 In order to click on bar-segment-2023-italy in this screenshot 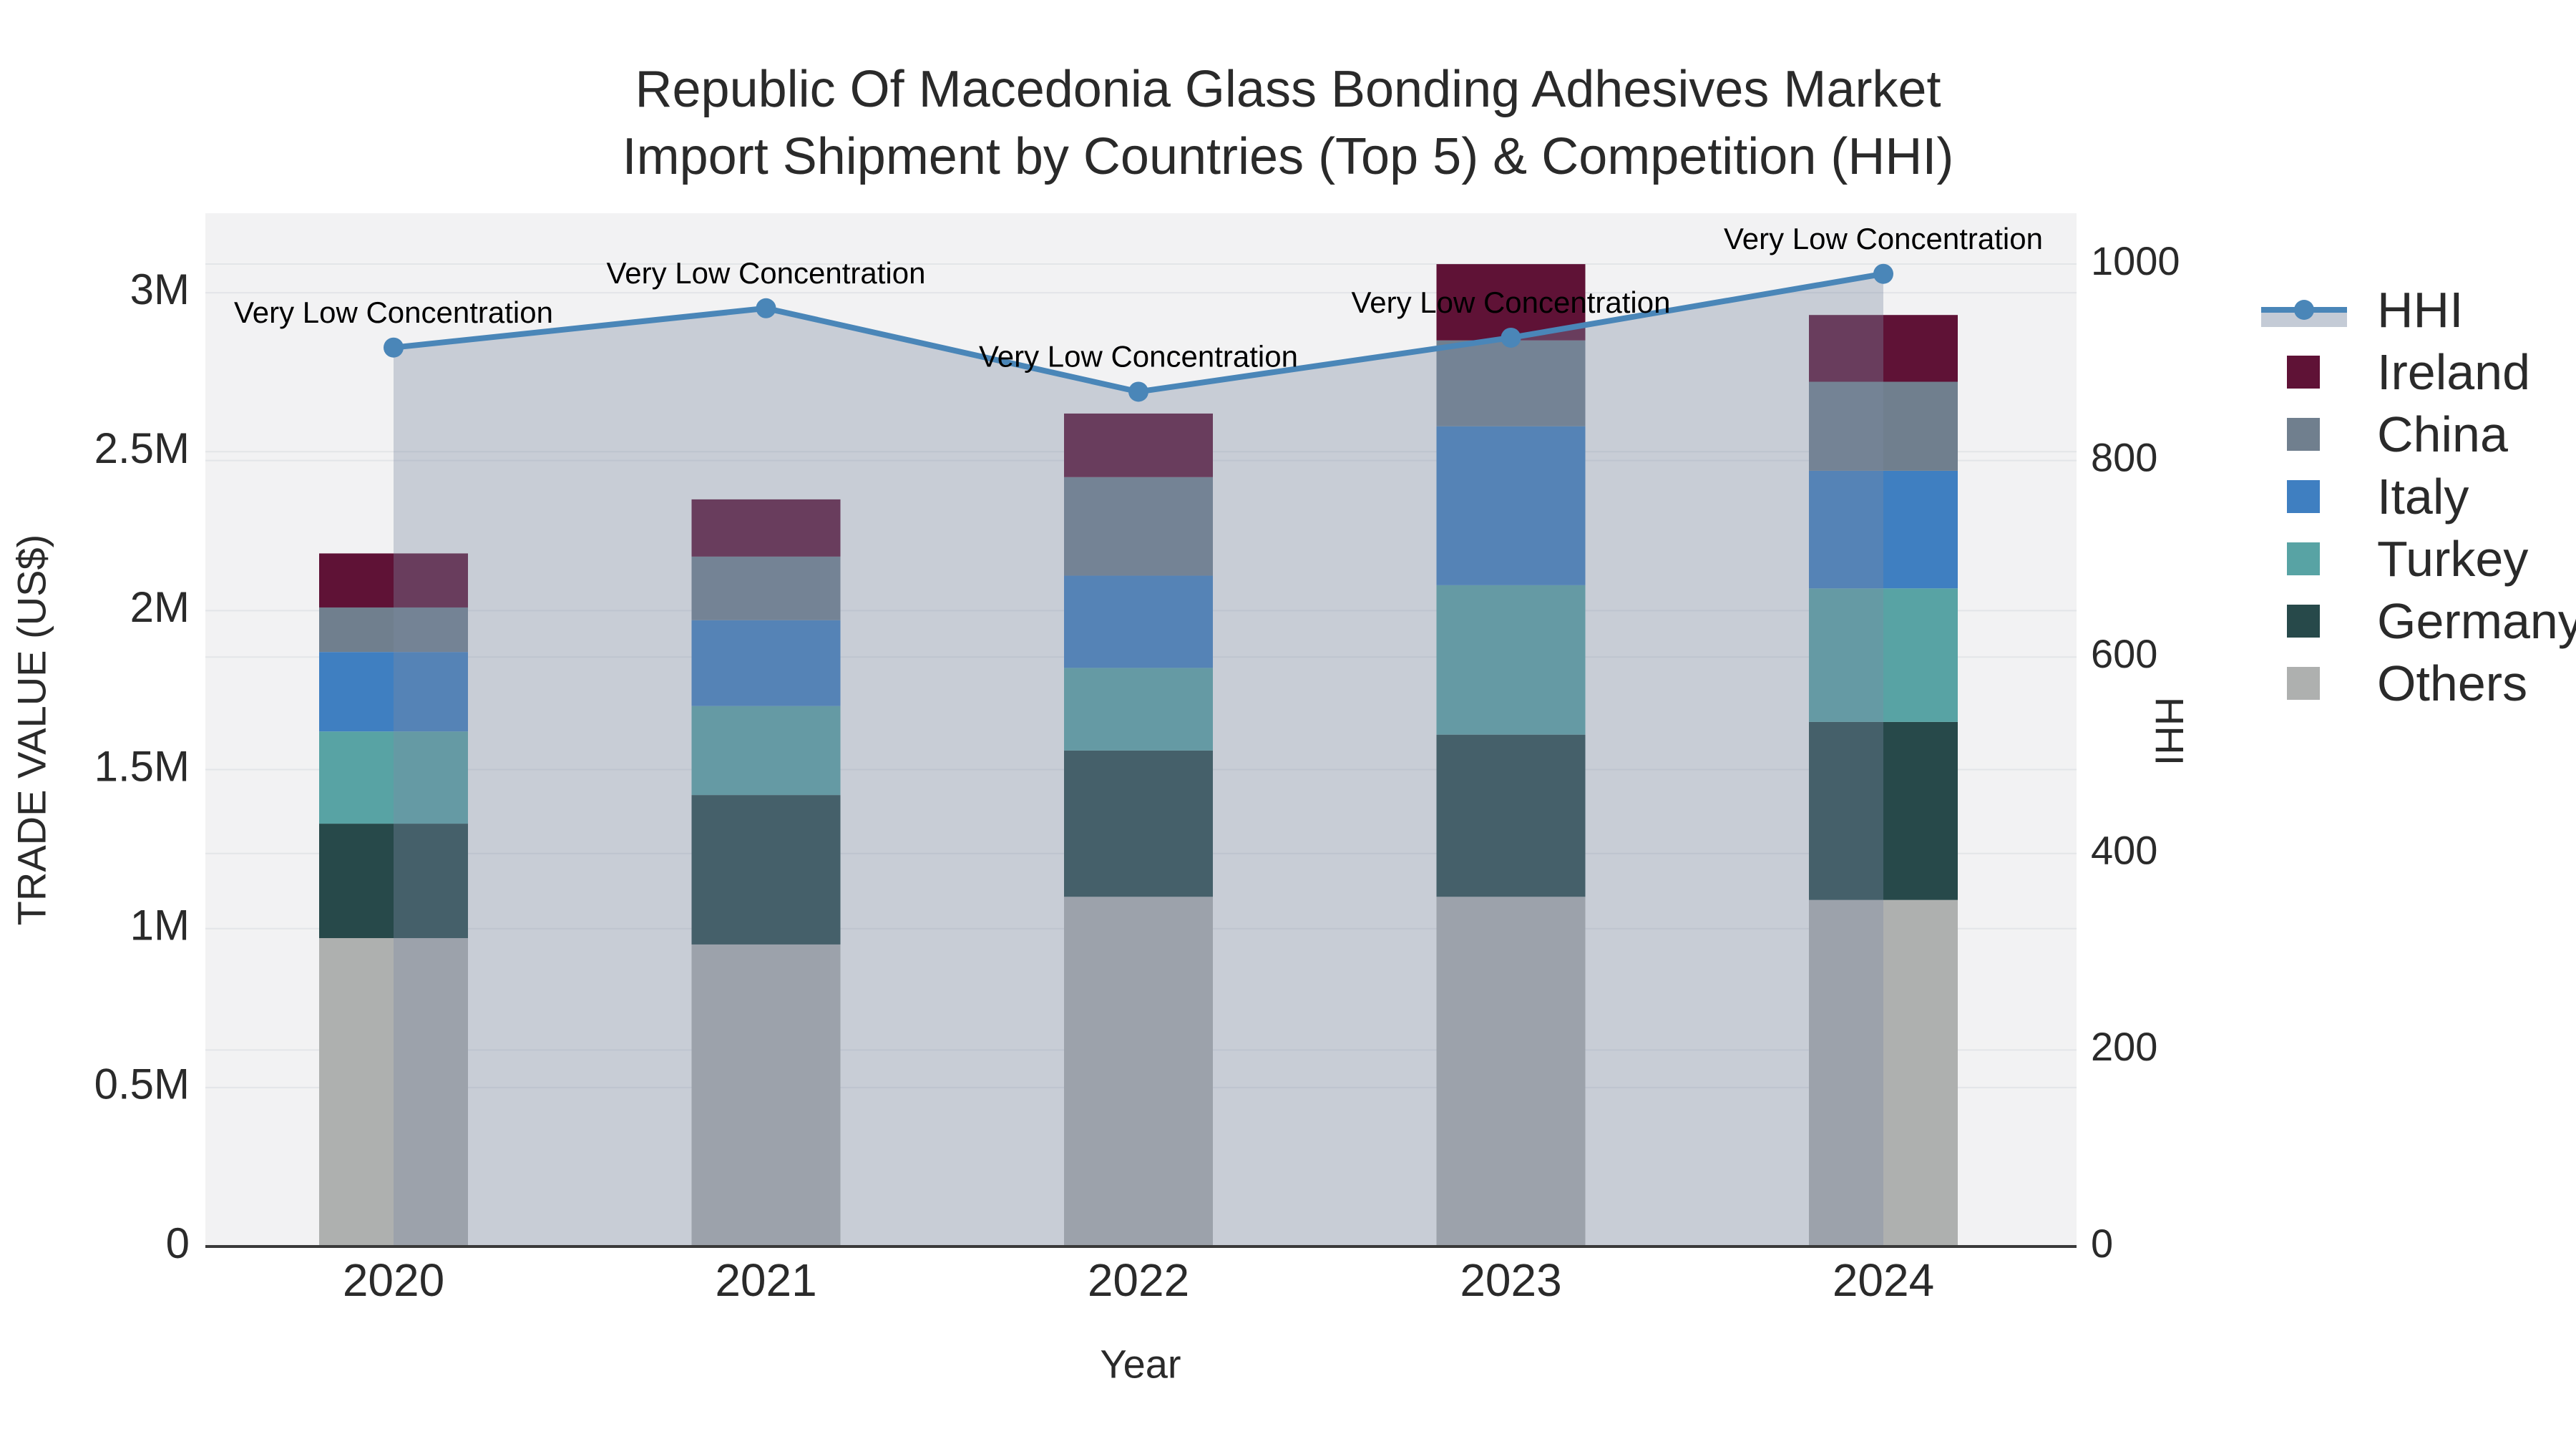, I will do `click(1511, 505)`.